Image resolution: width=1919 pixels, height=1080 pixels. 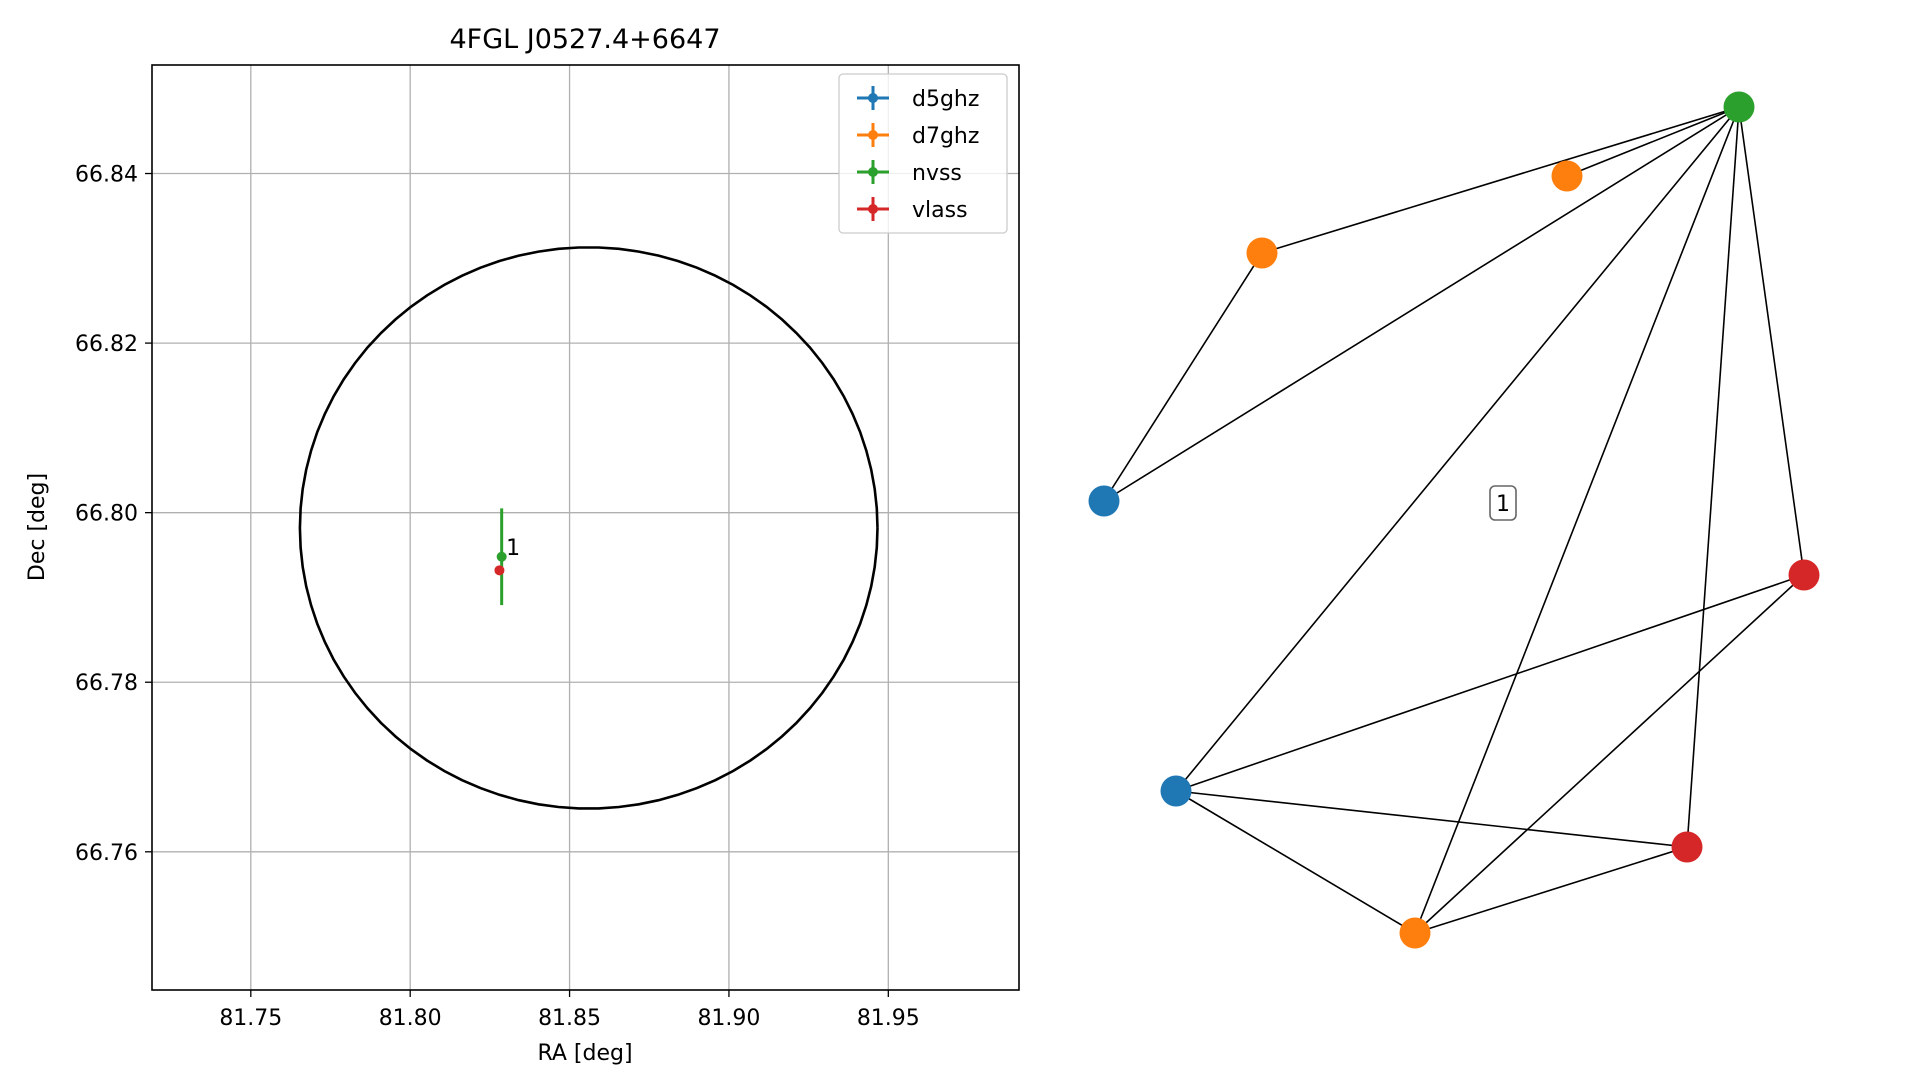 I want to click on cluster-label-box: 1, so click(x=1503, y=503).